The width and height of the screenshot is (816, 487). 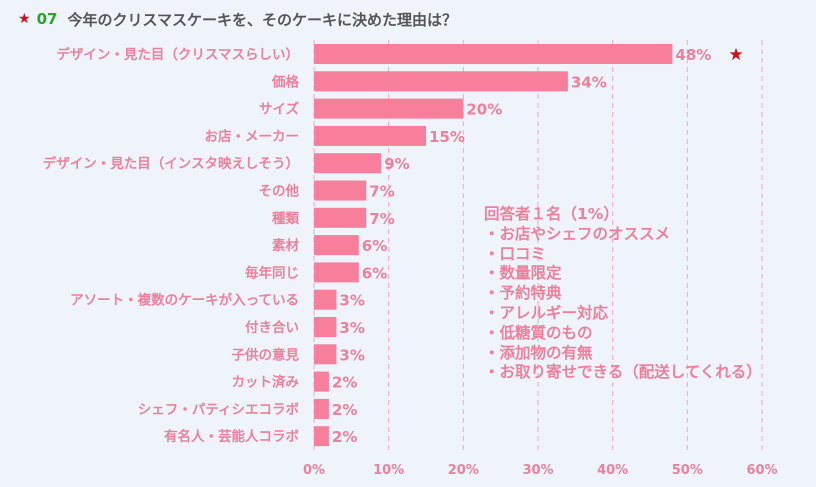 I want to click on category-label: カット済み, so click(x=266, y=382).